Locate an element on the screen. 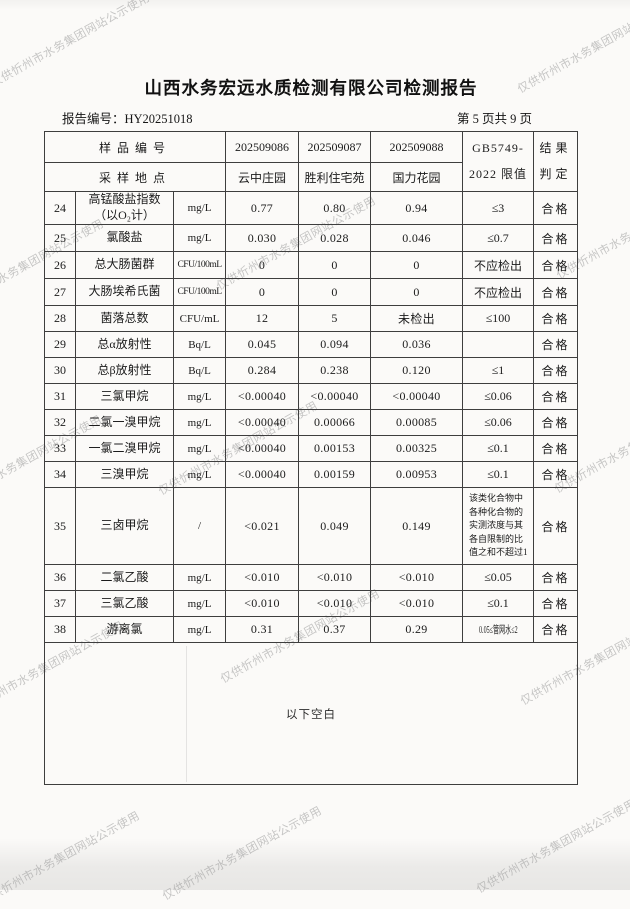  value-cell-2: 0.37 is located at coordinates (334, 629).